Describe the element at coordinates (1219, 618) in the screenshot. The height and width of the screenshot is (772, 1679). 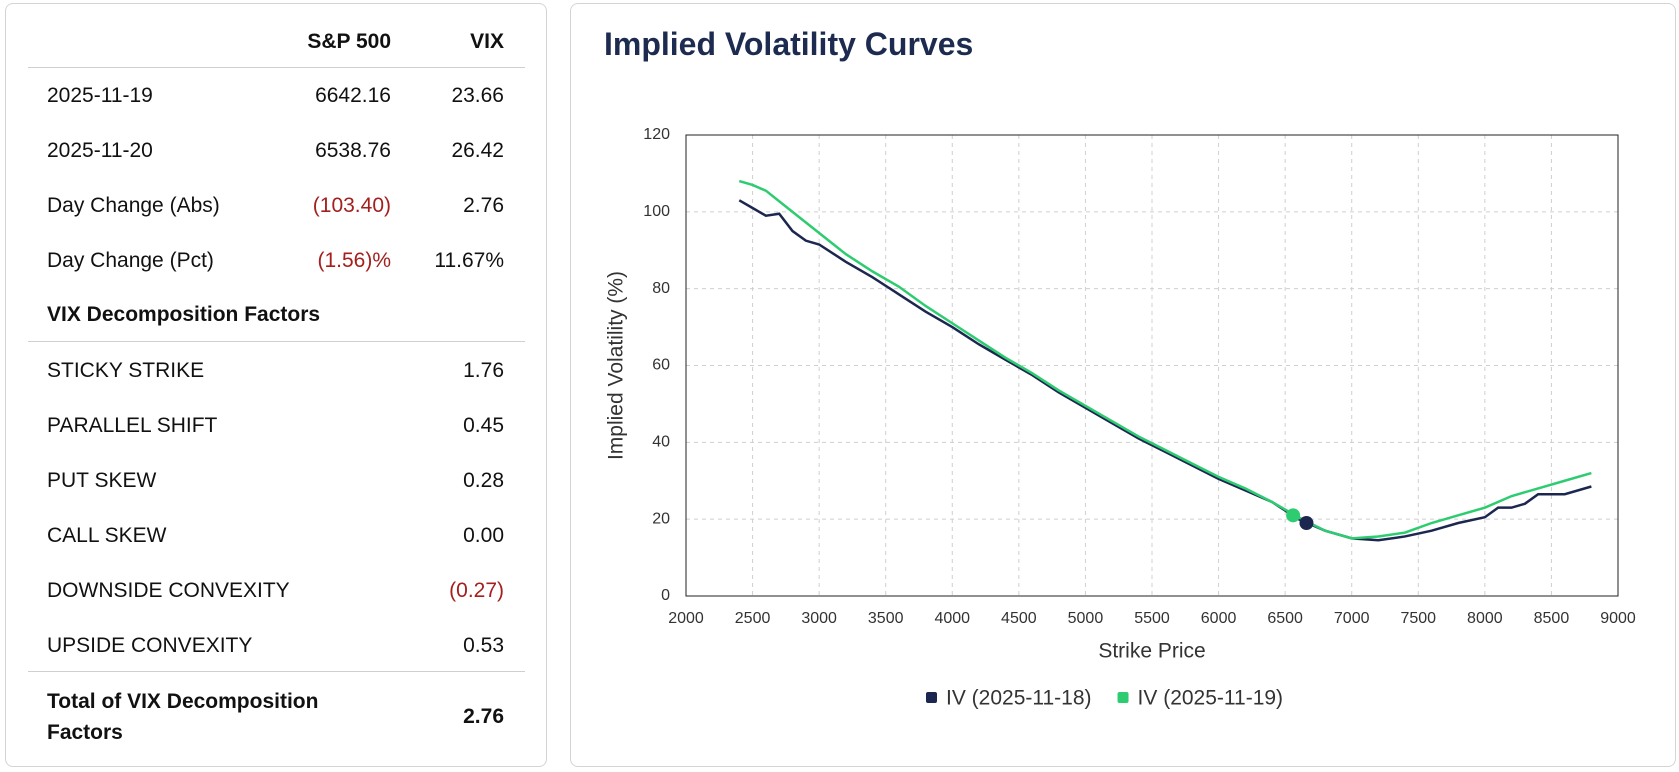
I see `x-tick-label: 6000` at that location.